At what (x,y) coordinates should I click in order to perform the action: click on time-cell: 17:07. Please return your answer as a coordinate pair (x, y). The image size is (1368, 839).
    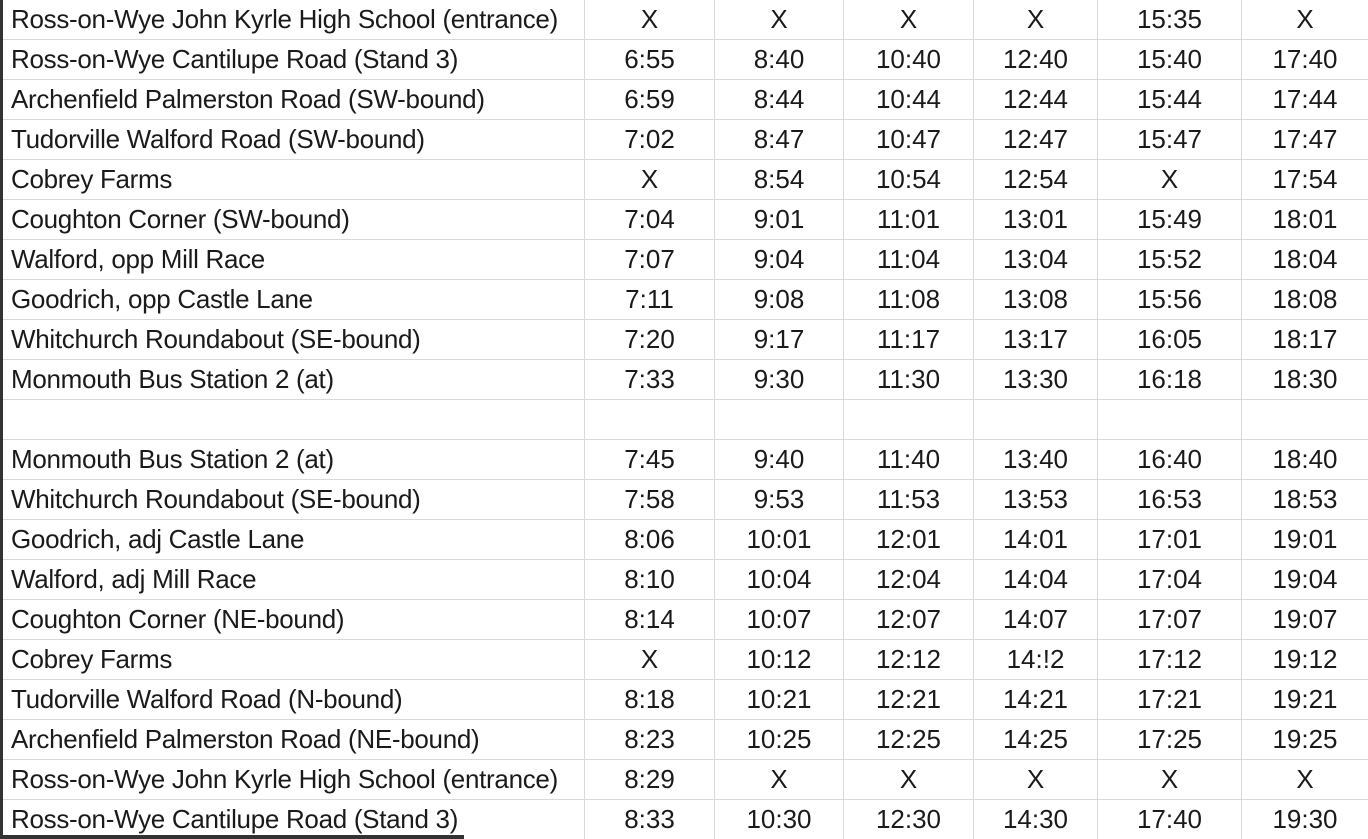
    Looking at the image, I should click on (1170, 620).